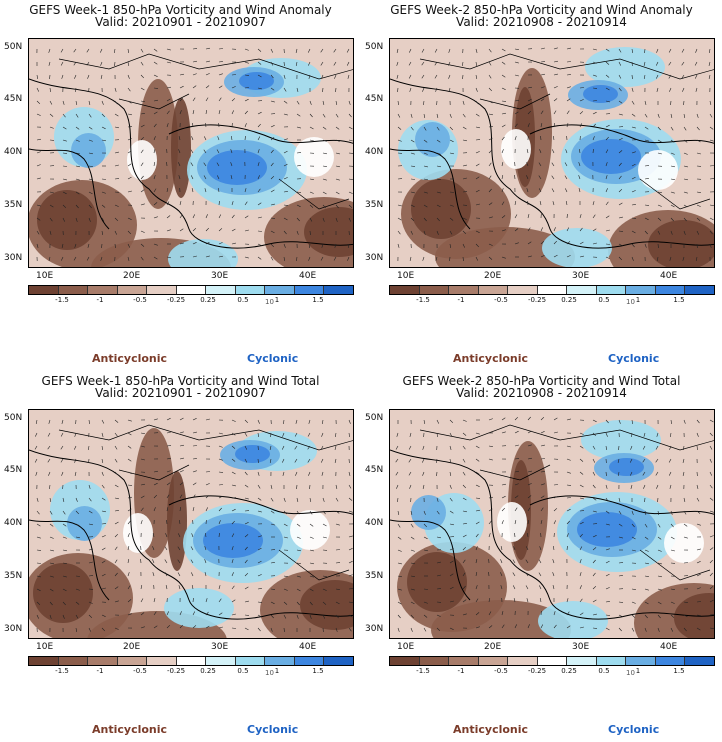  Describe the element at coordinates (191, 661) in the screenshot. I see `colorbar` at that location.